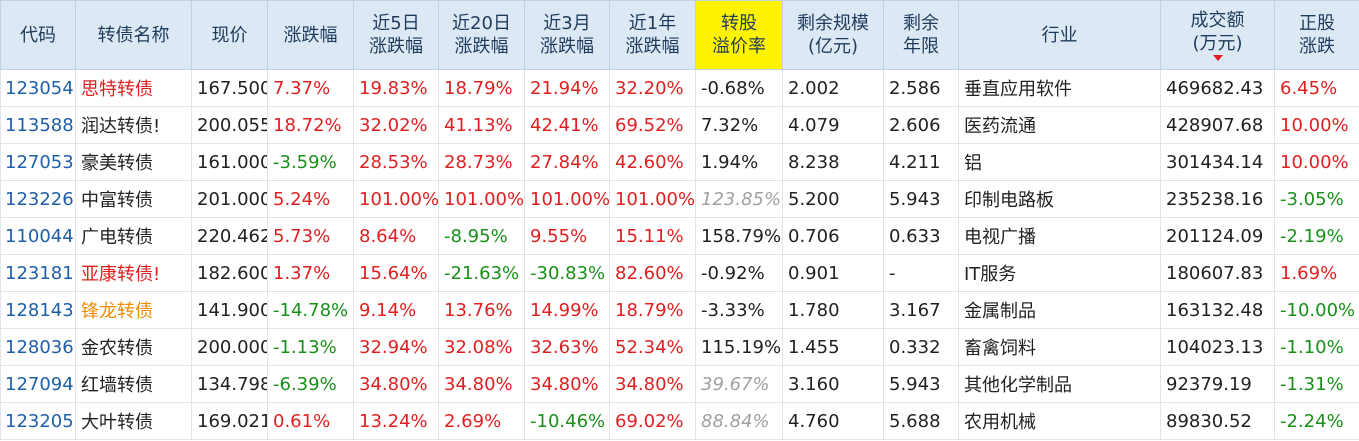  What do you see at coordinates (1217, 421) in the screenshot?
I see `turnover-cell: 89830.52` at bounding box center [1217, 421].